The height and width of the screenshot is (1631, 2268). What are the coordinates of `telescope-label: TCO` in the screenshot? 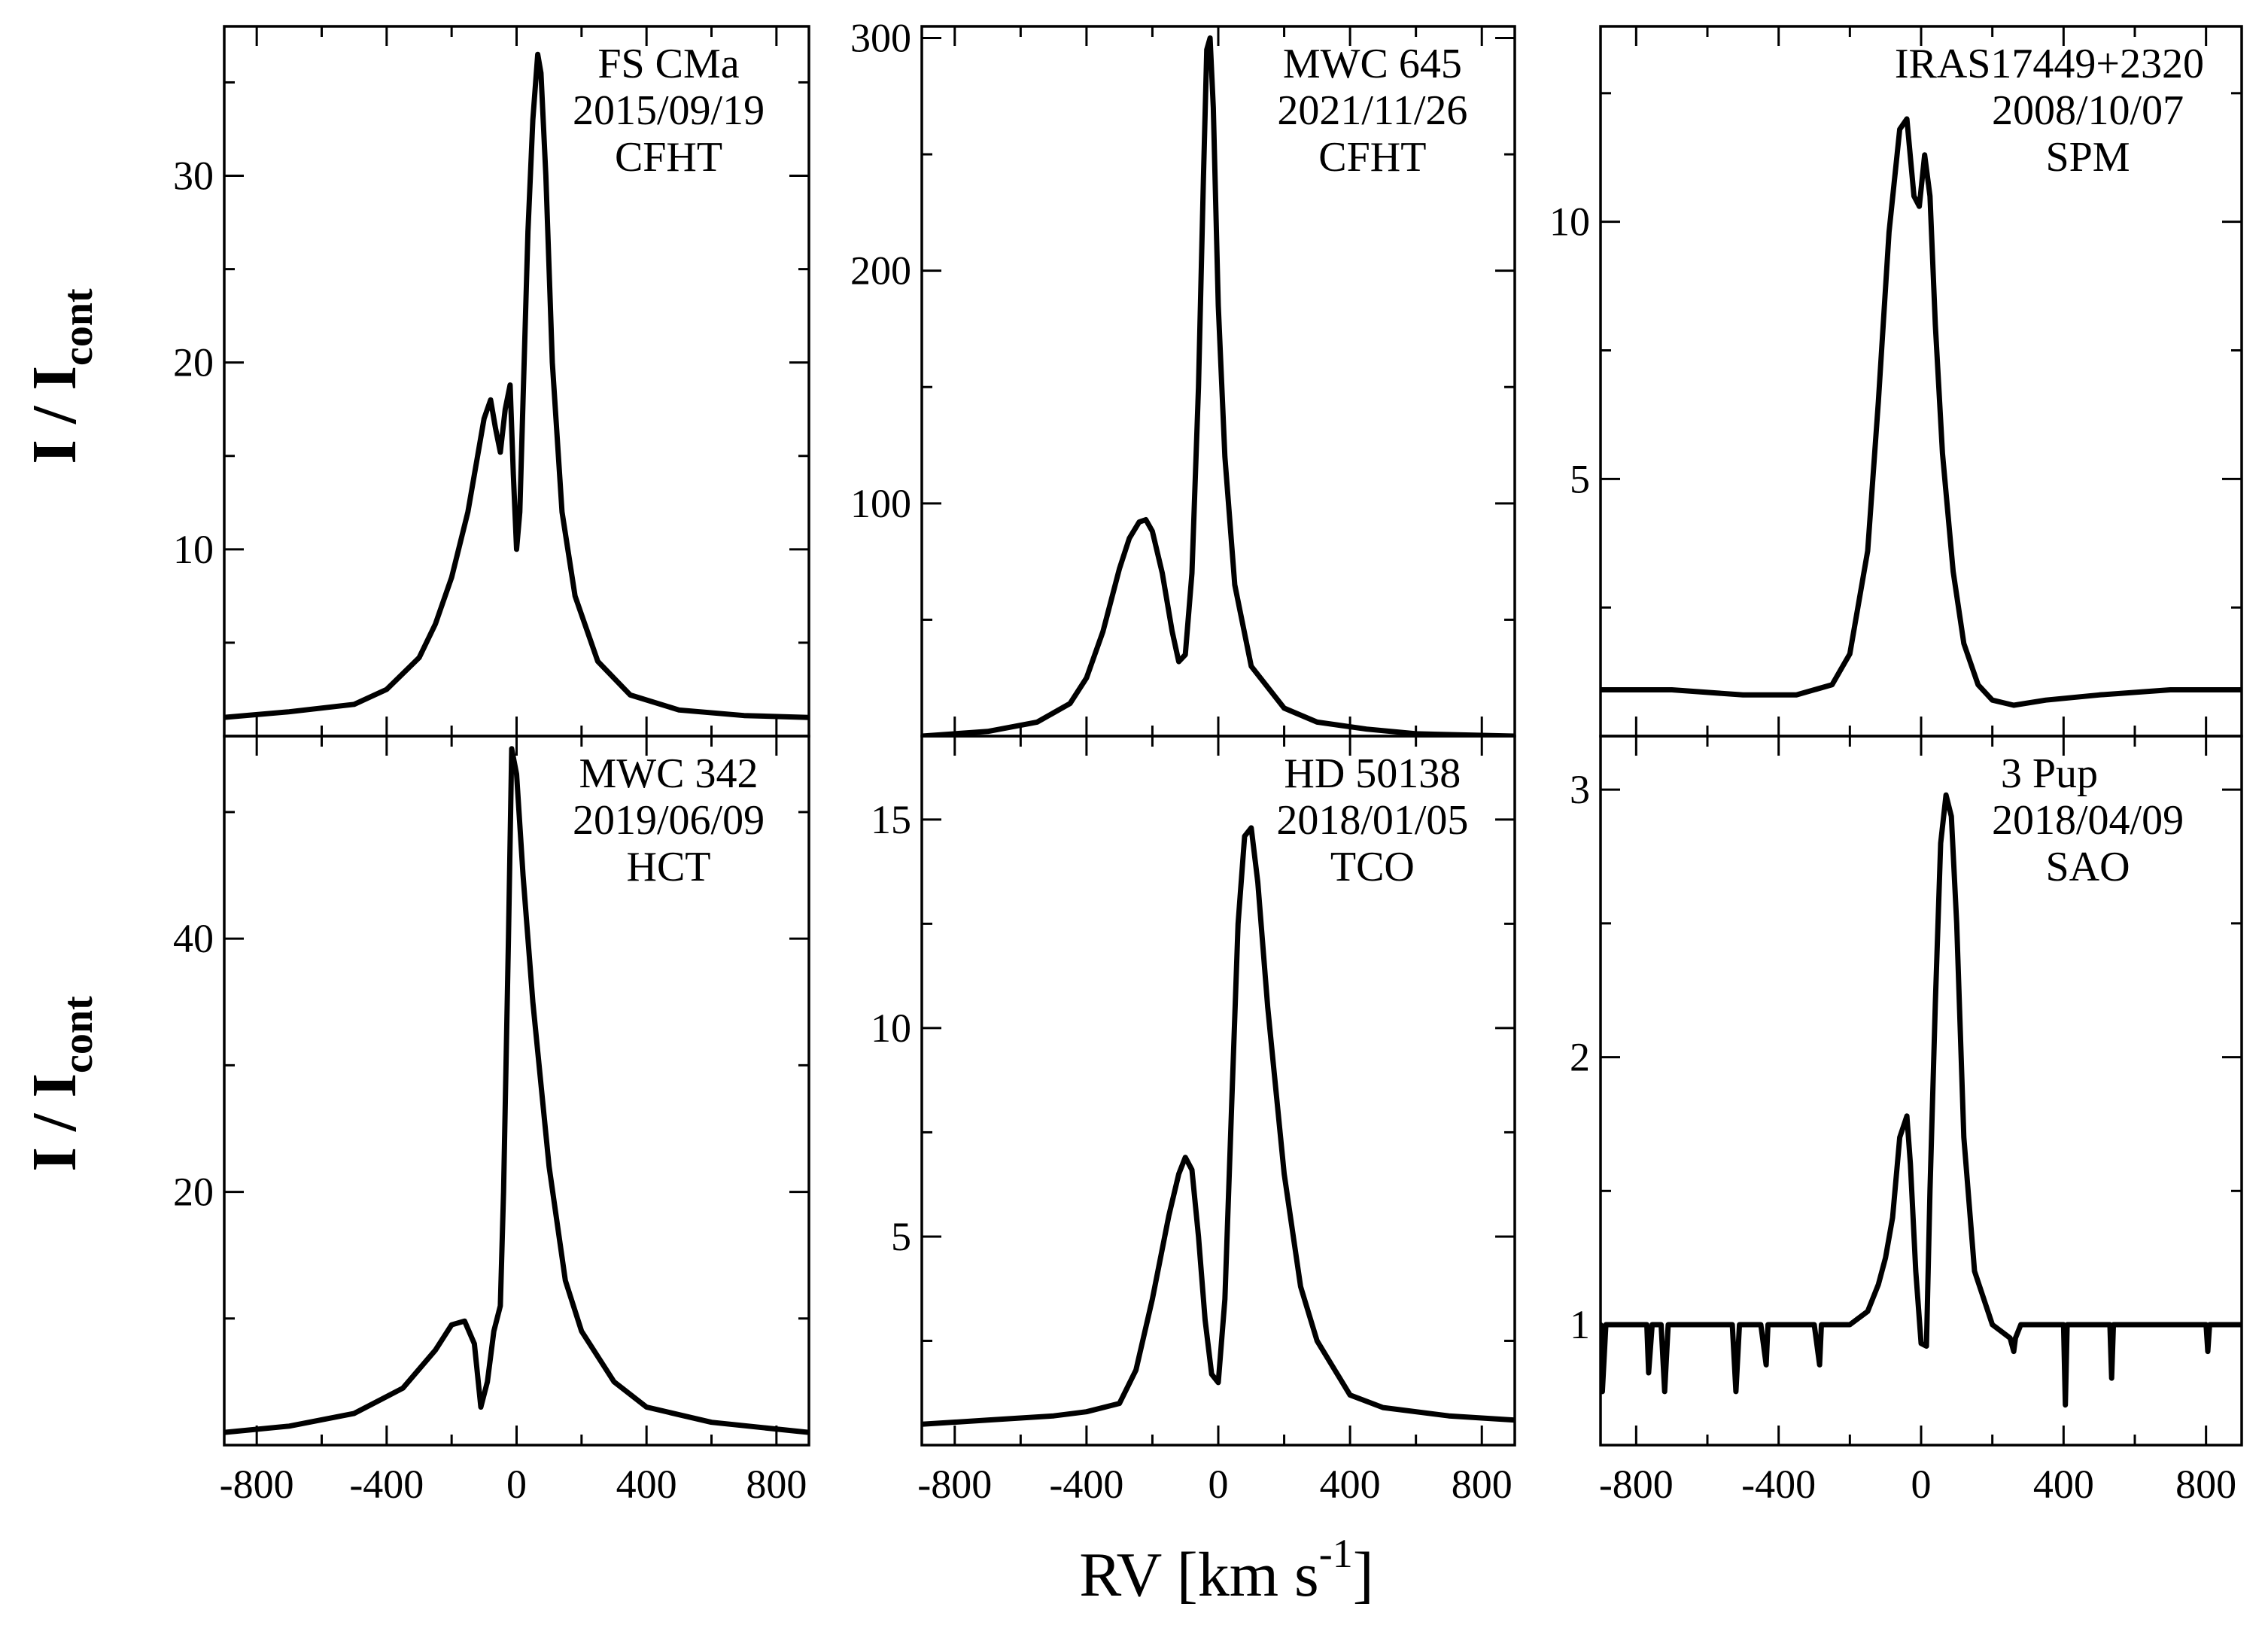 It's located at (1372, 867).